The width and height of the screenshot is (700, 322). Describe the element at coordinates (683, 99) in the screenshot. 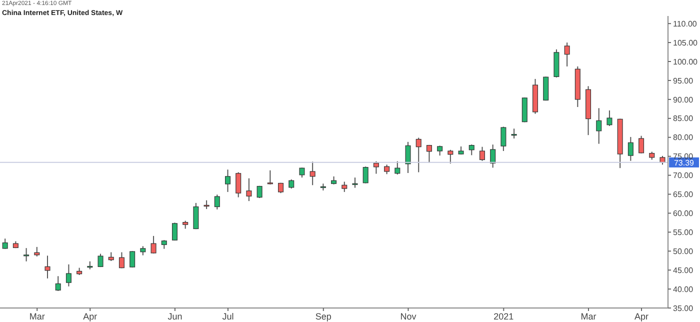

I see `y-tick-label: 90.00` at that location.